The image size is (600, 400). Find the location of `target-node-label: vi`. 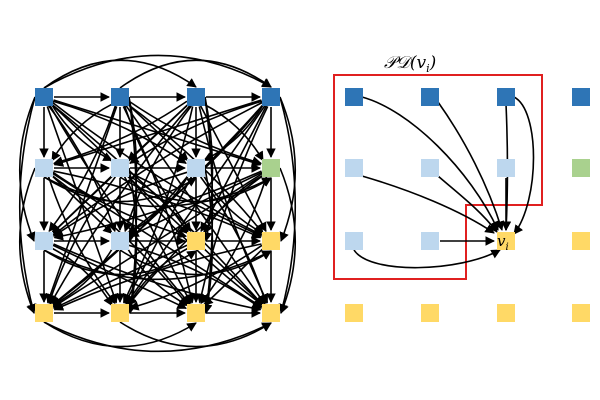

target-node-label: vi is located at coordinates (503, 242).